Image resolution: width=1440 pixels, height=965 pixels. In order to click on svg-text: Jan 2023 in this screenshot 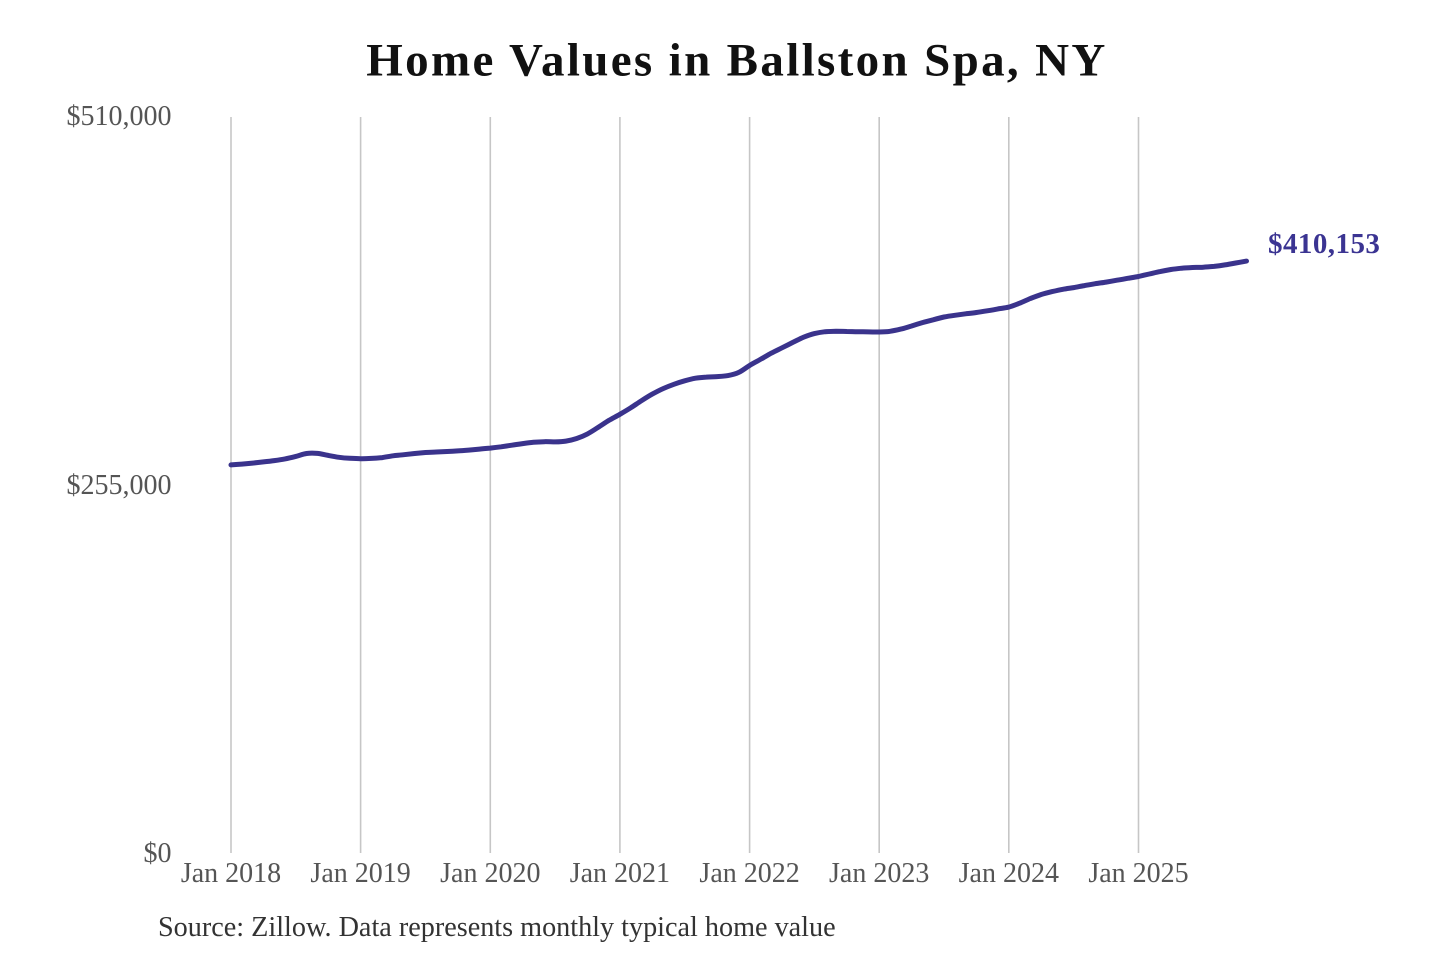, I will do `click(879, 873)`.